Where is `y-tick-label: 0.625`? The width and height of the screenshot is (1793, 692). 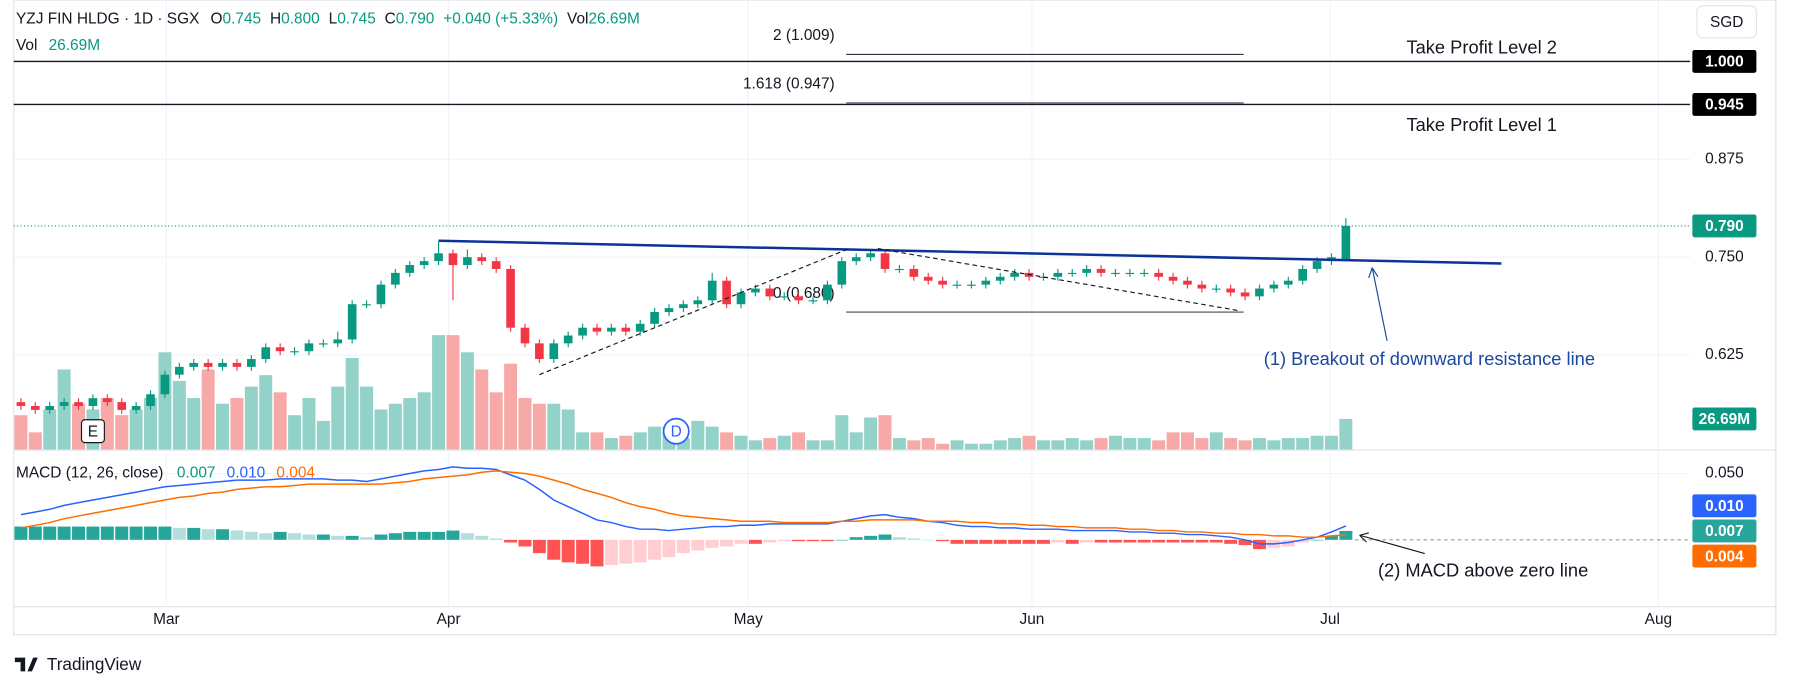 y-tick-label: 0.625 is located at coordinates (1724, 354).